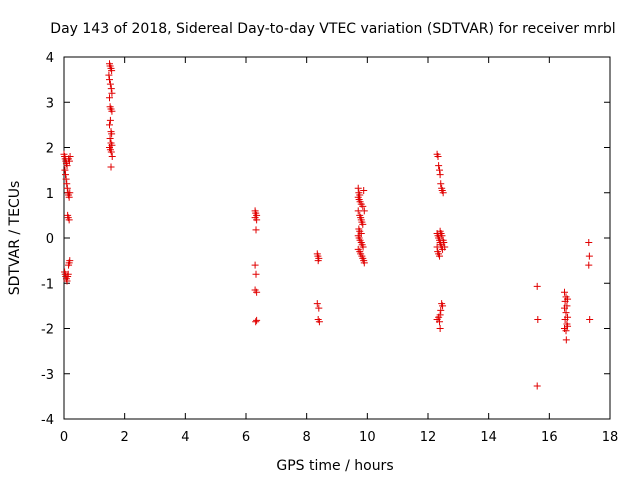 This screenshot has height=480, width=640. What do you see at coordinates (47, 420) in the screenshot?
I see `y-tick-label: -4` at bounding box center [47, 420].